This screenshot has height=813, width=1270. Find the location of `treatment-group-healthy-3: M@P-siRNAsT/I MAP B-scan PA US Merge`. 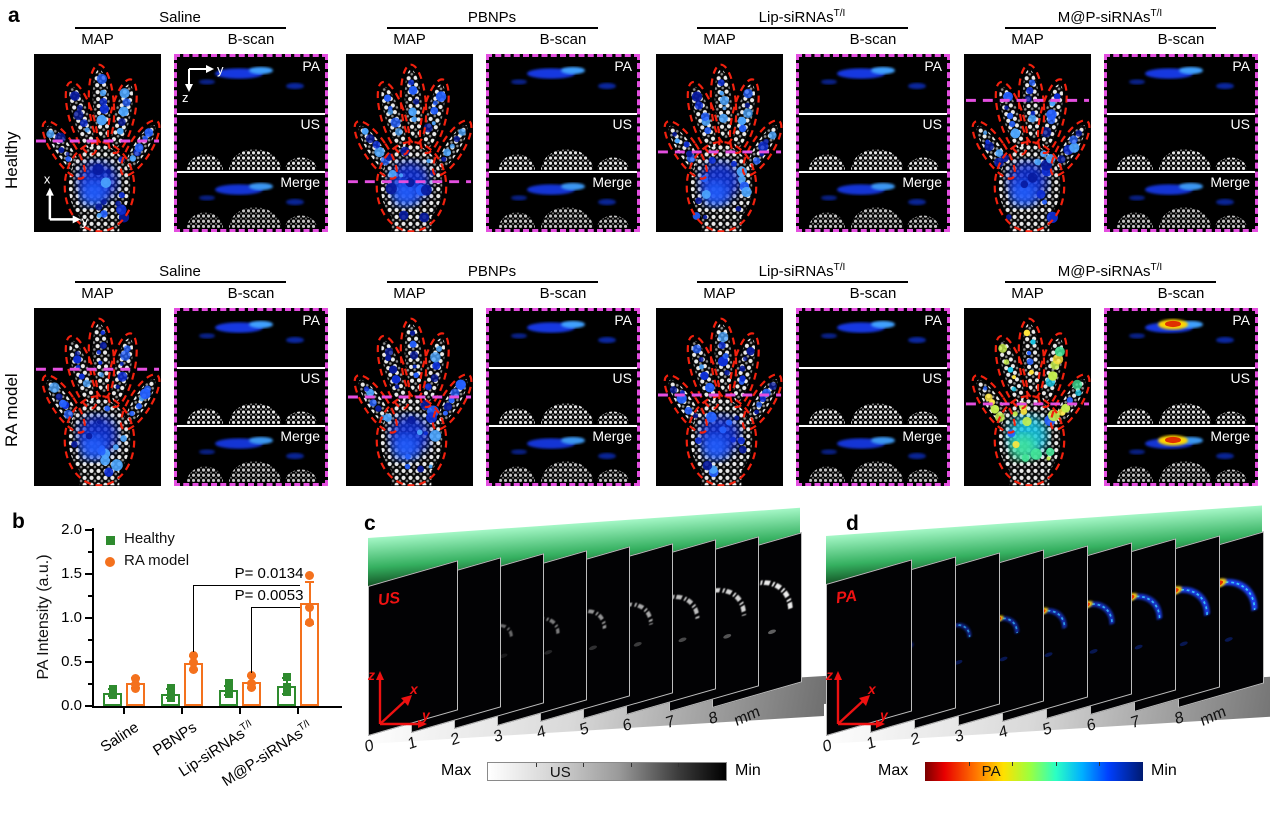

treatment-group-healthy-3: M@P-siRNAsT/I MAP B-scan PA US Merge is located at coordinates (1110, 131).